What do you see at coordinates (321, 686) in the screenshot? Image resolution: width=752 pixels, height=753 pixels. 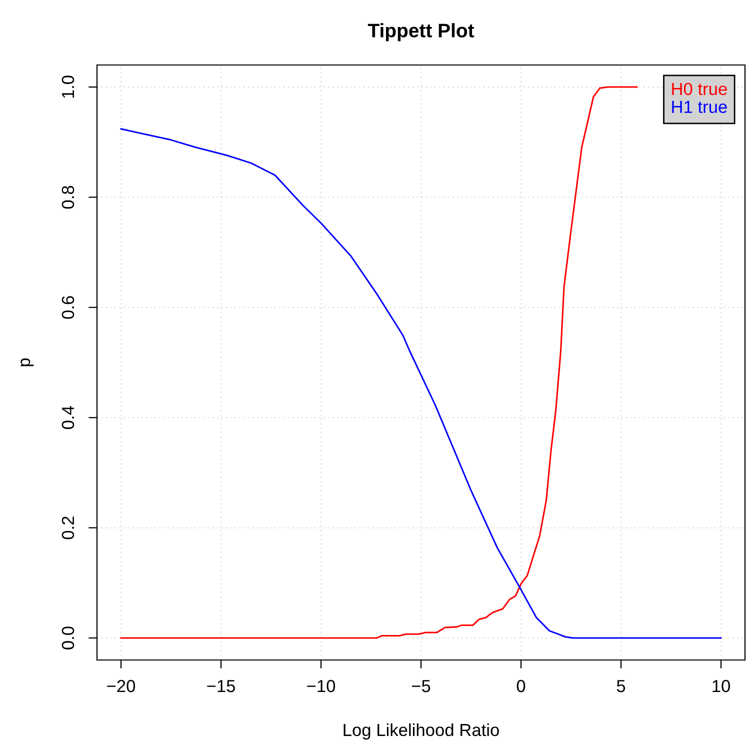 I see `x-tick-label: −10` at bounding box center [321, 686].